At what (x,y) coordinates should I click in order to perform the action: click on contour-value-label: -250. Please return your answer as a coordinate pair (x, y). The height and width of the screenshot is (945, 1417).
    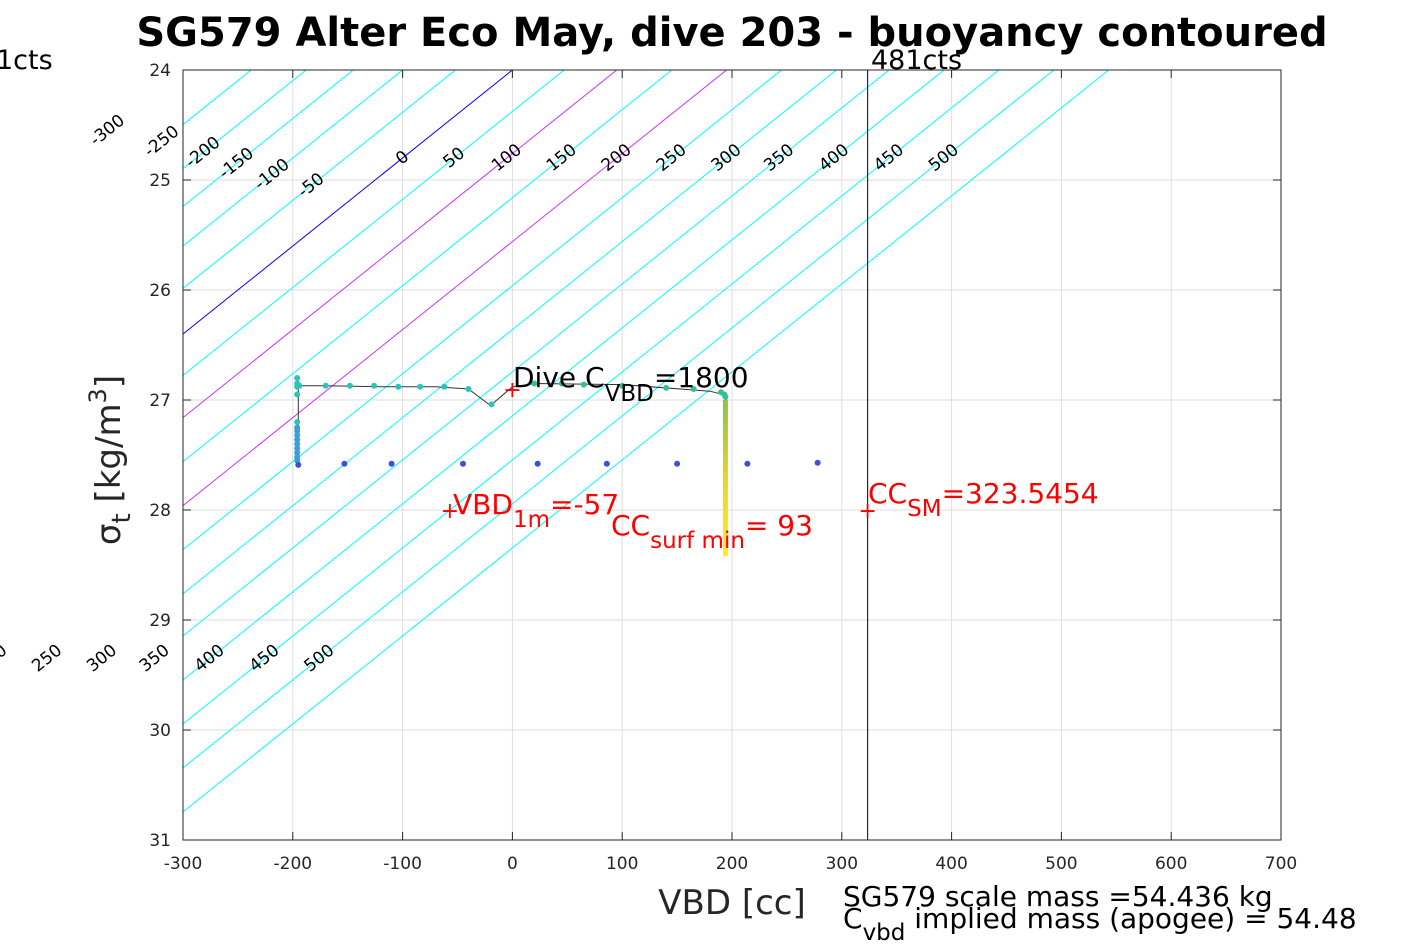
    Looking at the image, I should click on (162, 142).